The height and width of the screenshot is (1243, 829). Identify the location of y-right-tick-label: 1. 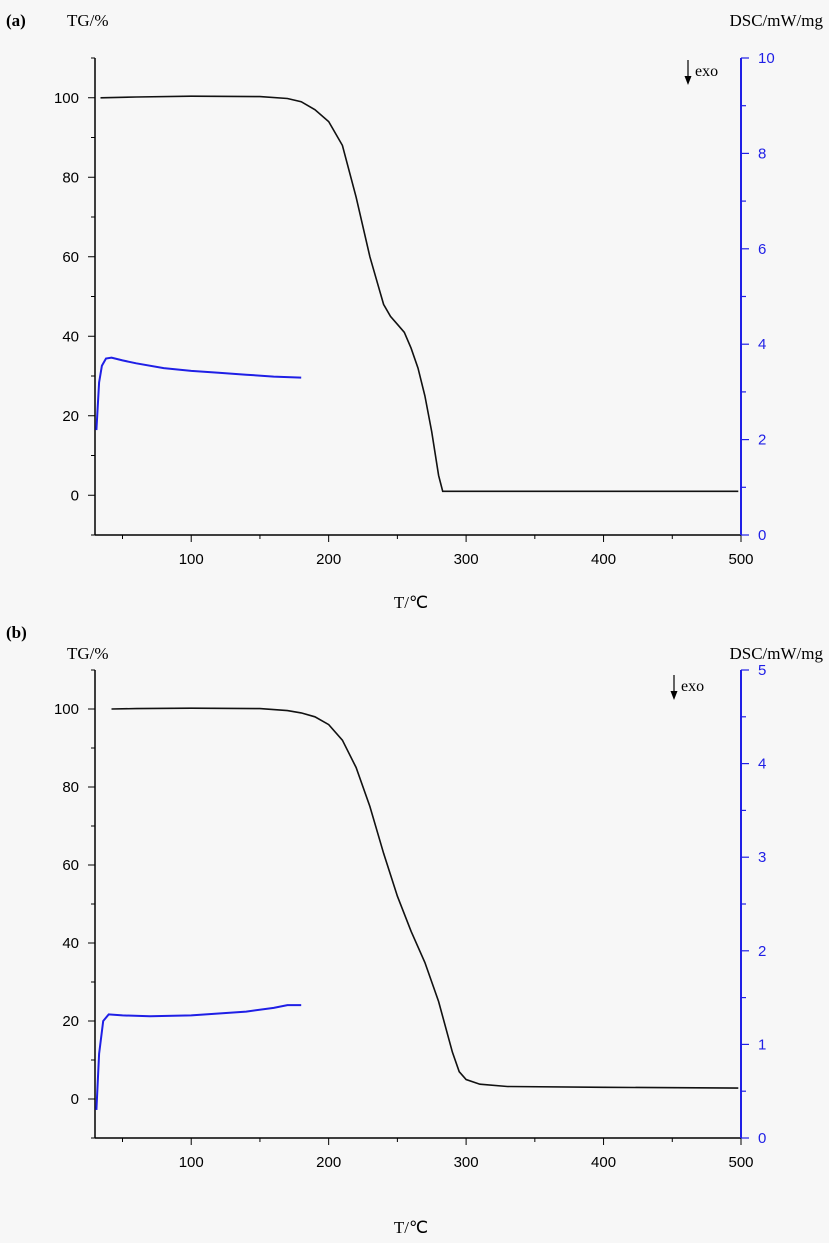
(762, 1044).